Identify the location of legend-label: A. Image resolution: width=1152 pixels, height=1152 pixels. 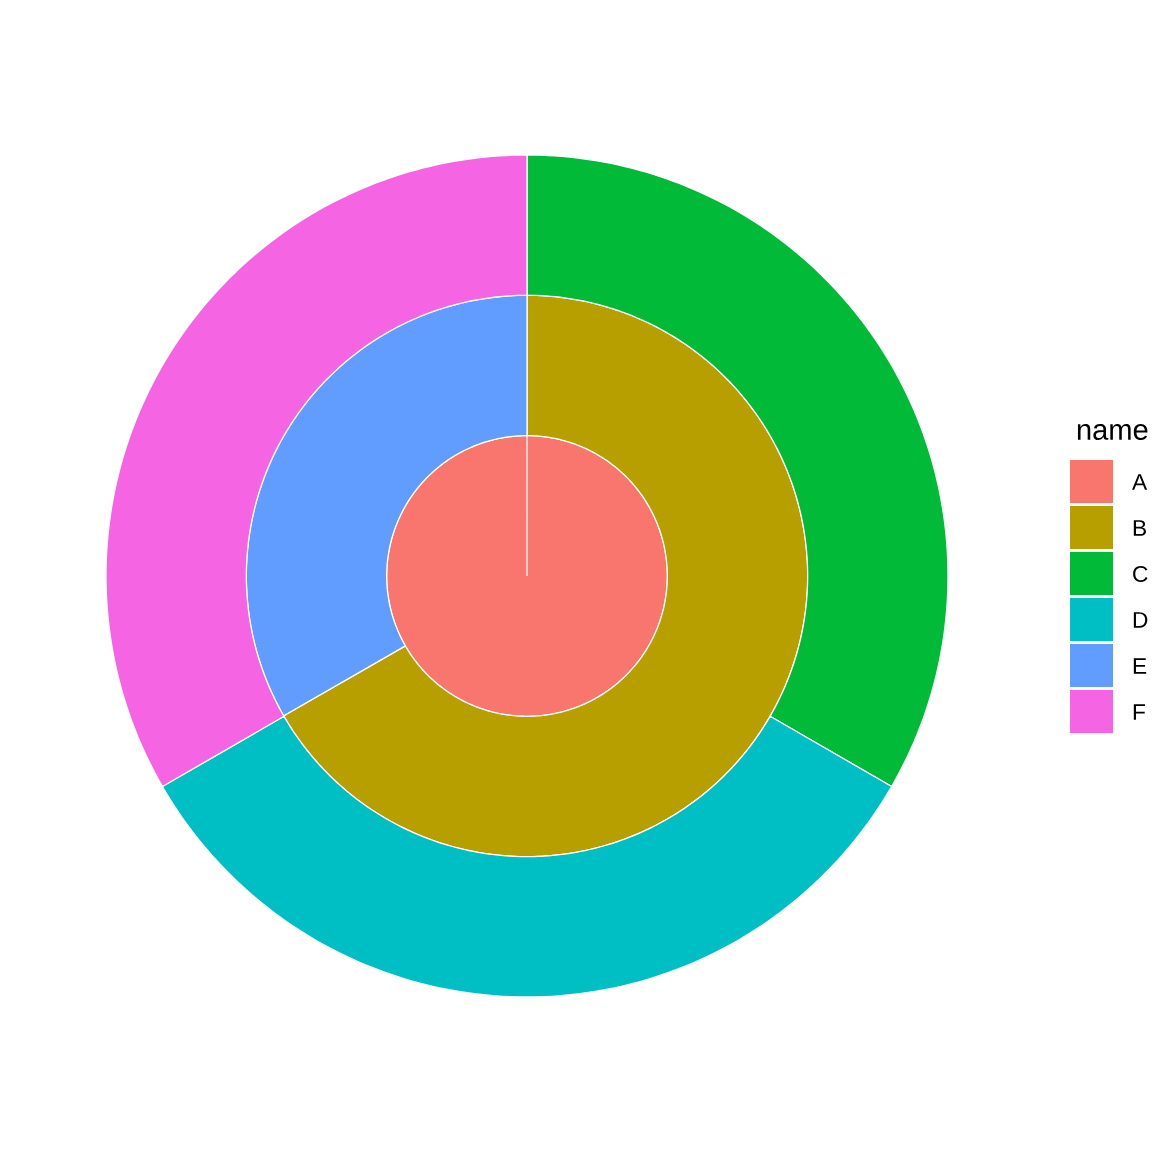
(1140, 482).